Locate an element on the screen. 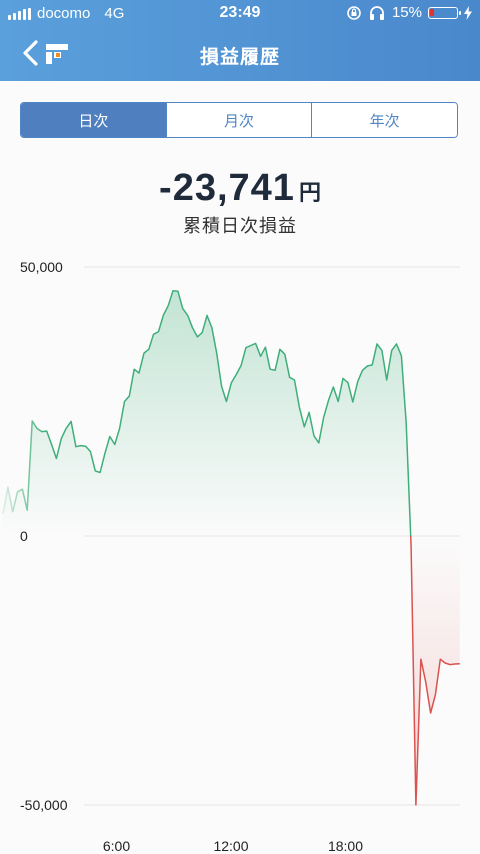  app-header: docomo 4G 23:49 15% is located at coordinates (240, 40).